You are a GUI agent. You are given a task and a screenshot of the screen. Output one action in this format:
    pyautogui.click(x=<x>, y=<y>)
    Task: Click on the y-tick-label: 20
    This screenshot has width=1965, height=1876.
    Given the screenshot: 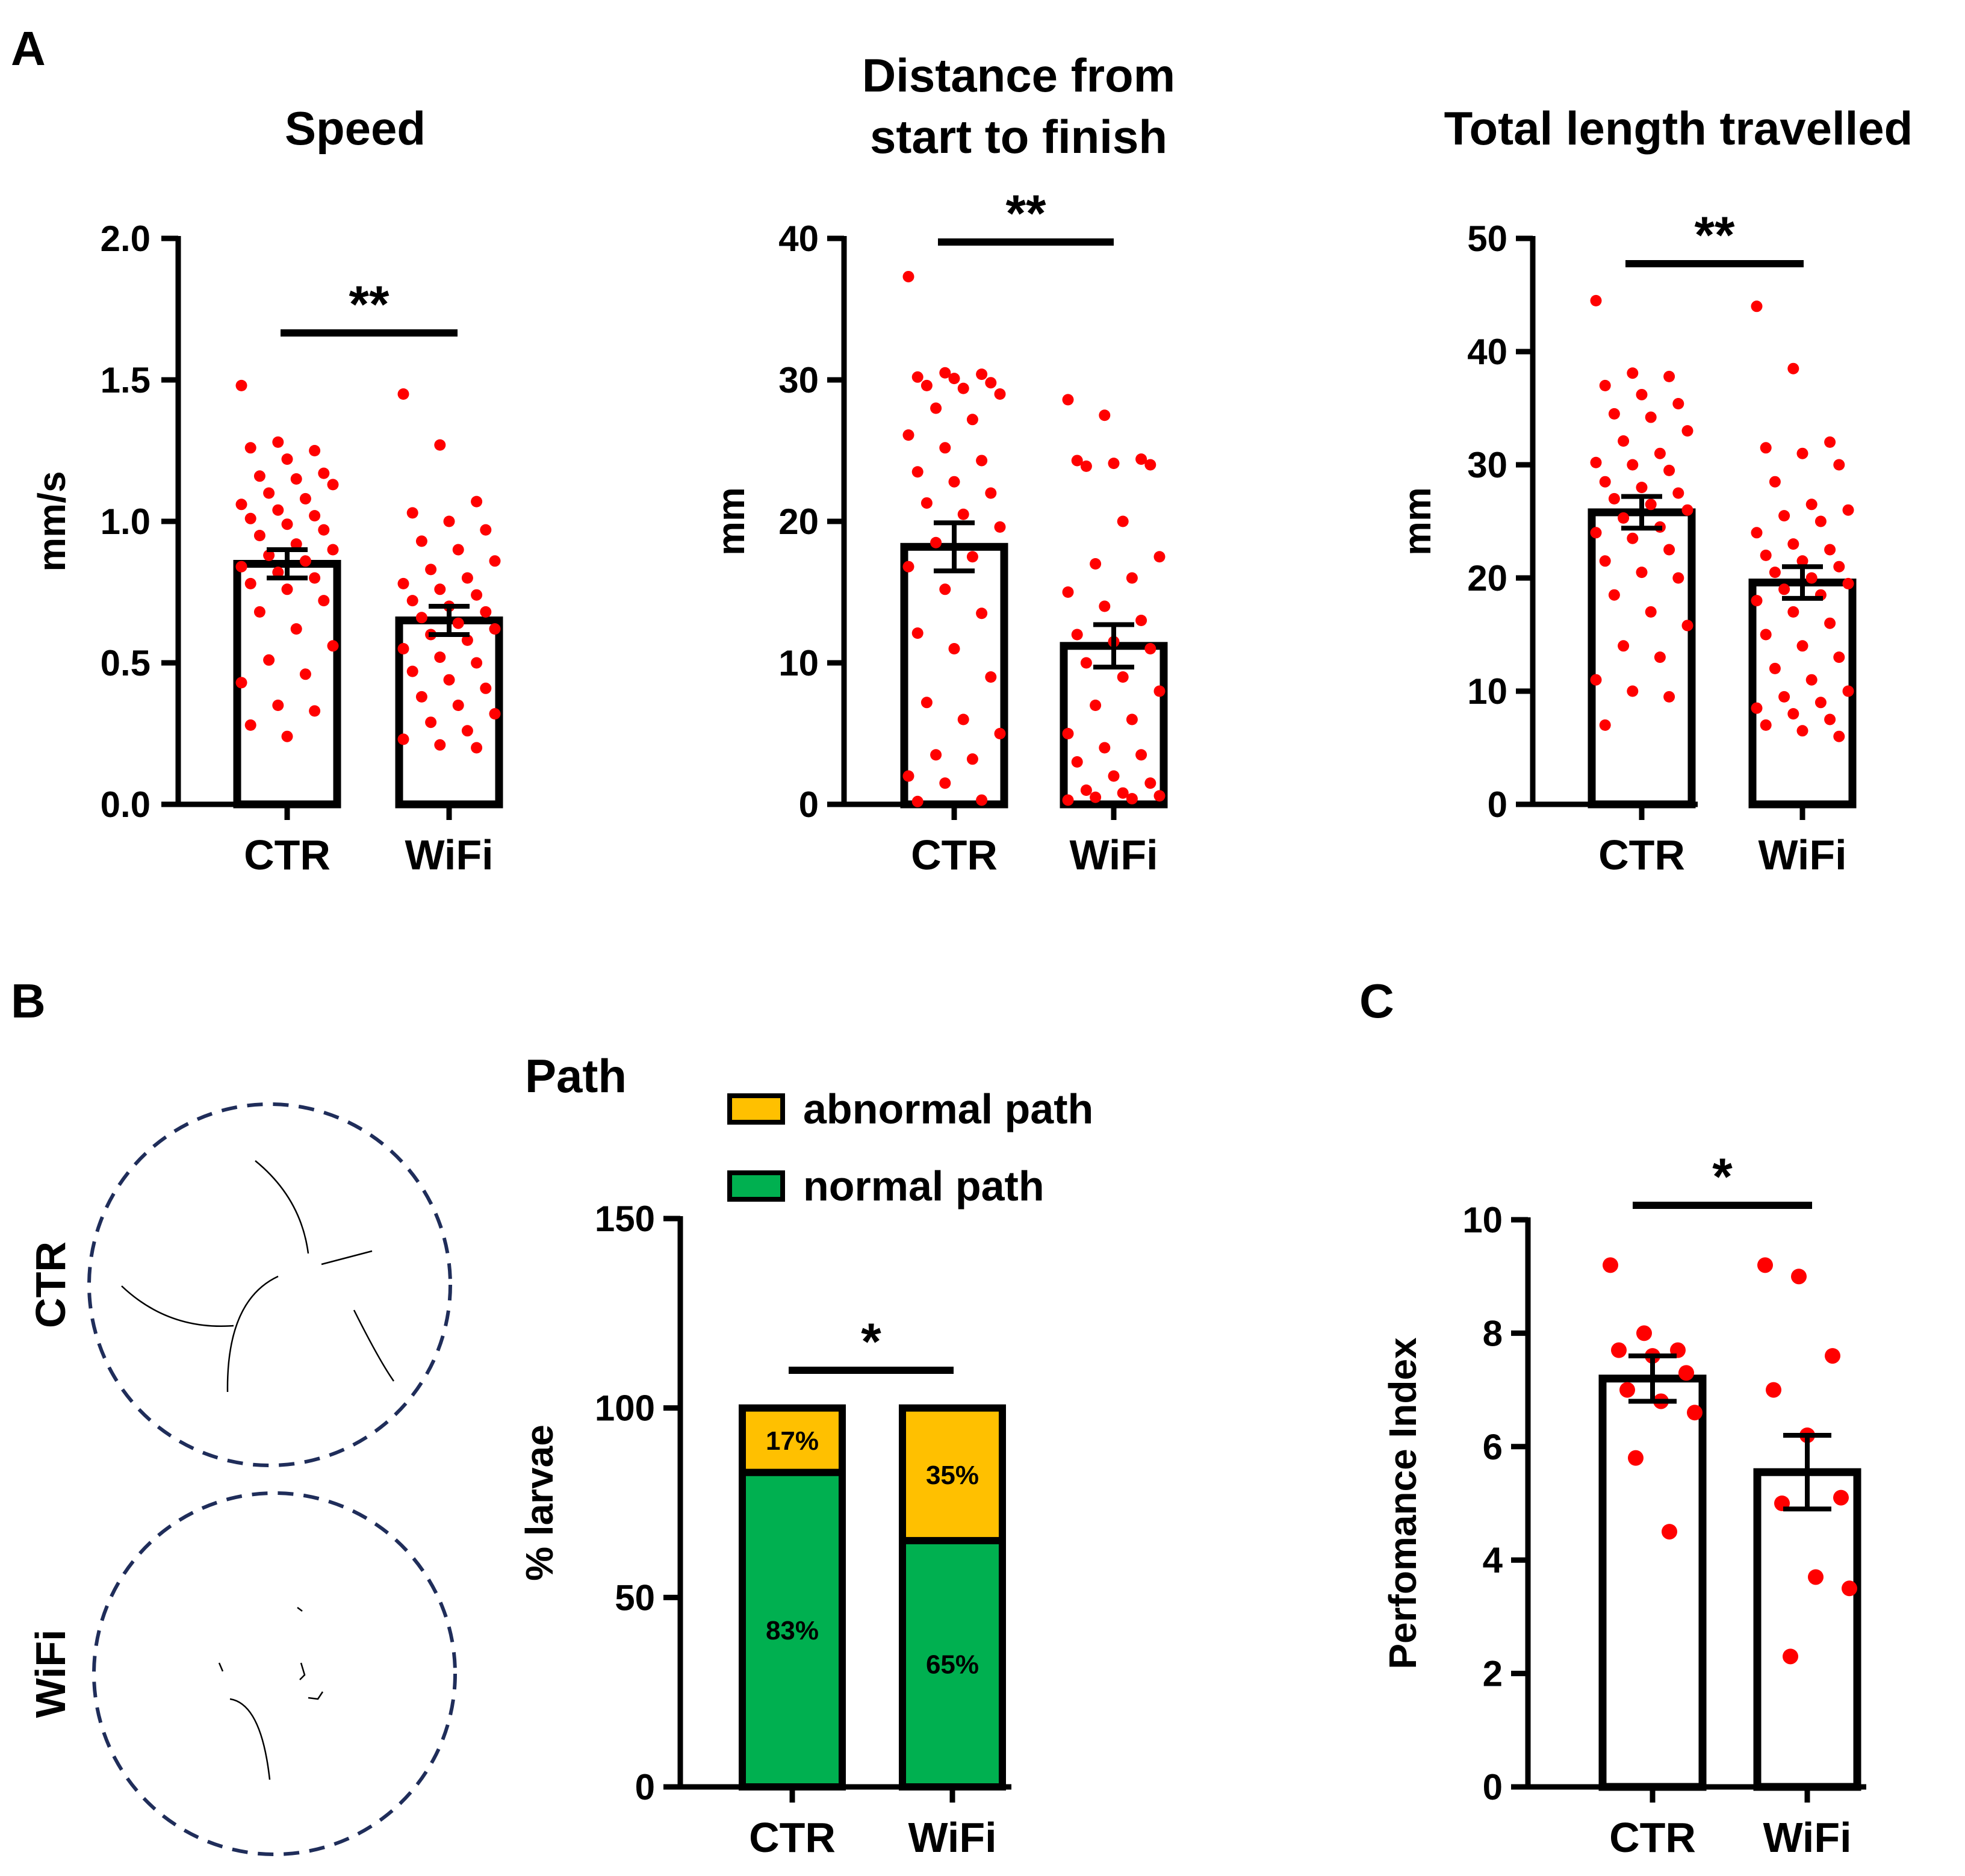 What is the action you would take?
    pyautogui.click(x=798, y=522)
    